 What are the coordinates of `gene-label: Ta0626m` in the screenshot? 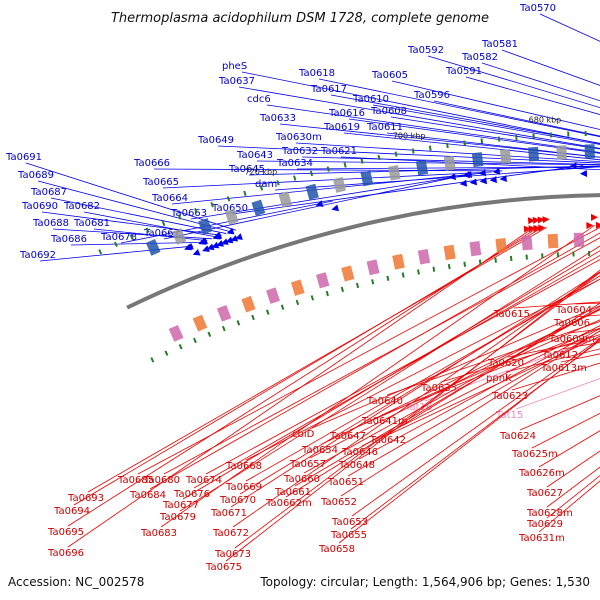 It's located at (541, 473).